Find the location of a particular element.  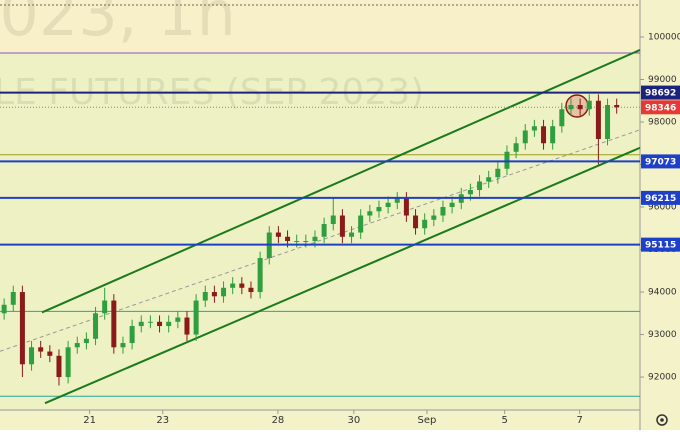

x-tick-label: 21 is located at coordinates (89, 420).